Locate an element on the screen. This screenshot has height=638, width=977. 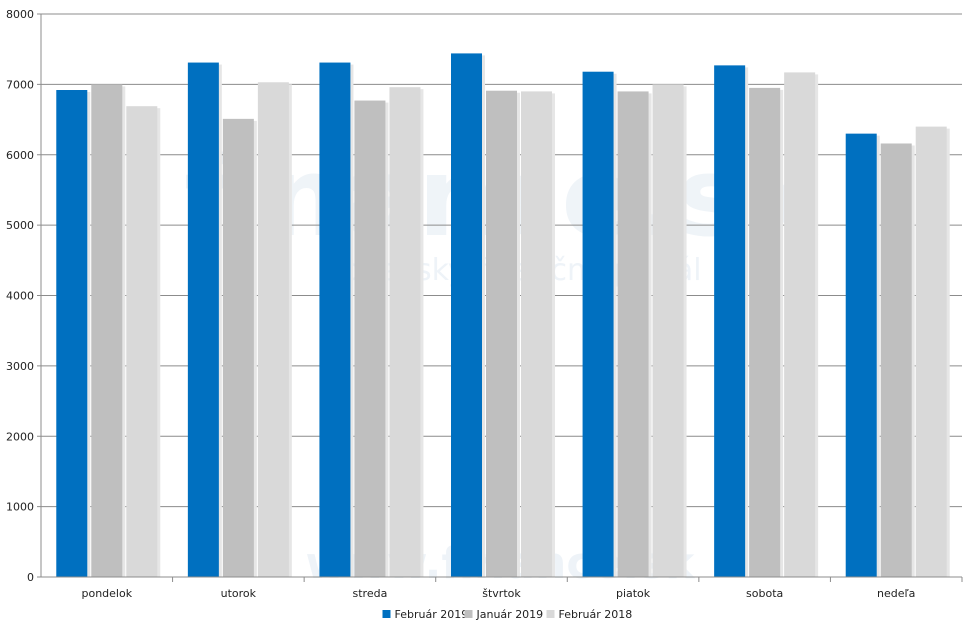
x-tick-label: streda is located at coordinates (370, 593).